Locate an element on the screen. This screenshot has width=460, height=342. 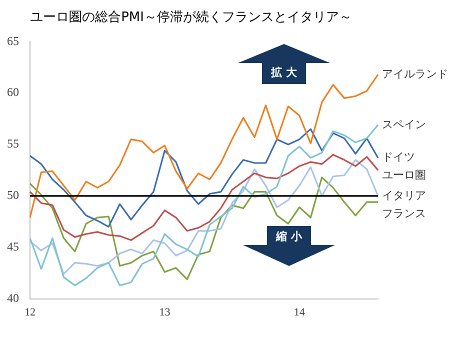
y-tick-label: 55 is located at coordinates (13, 143).